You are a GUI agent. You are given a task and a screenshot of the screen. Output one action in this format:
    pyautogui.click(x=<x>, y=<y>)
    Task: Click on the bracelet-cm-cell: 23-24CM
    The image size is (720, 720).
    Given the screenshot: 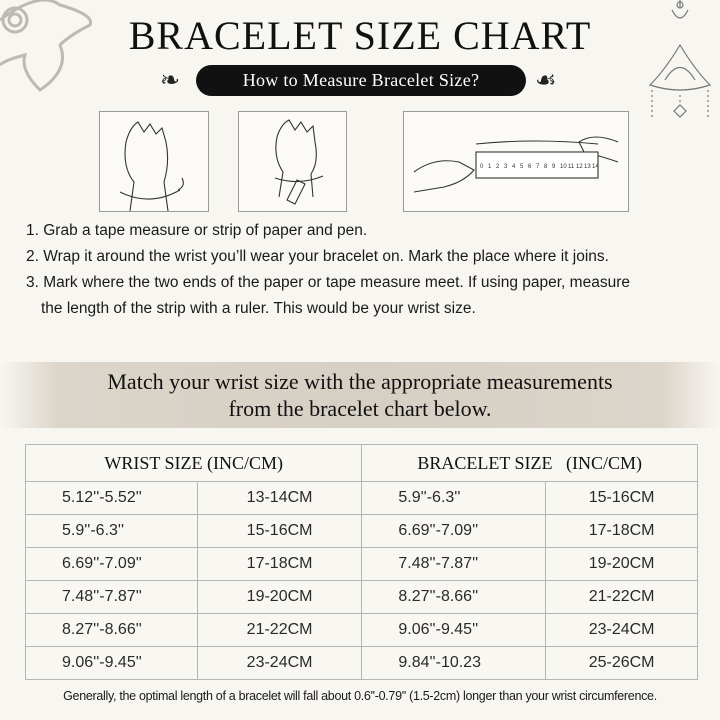 What is the action you would take?
    pyautogui.click(x=621, y=630)
    